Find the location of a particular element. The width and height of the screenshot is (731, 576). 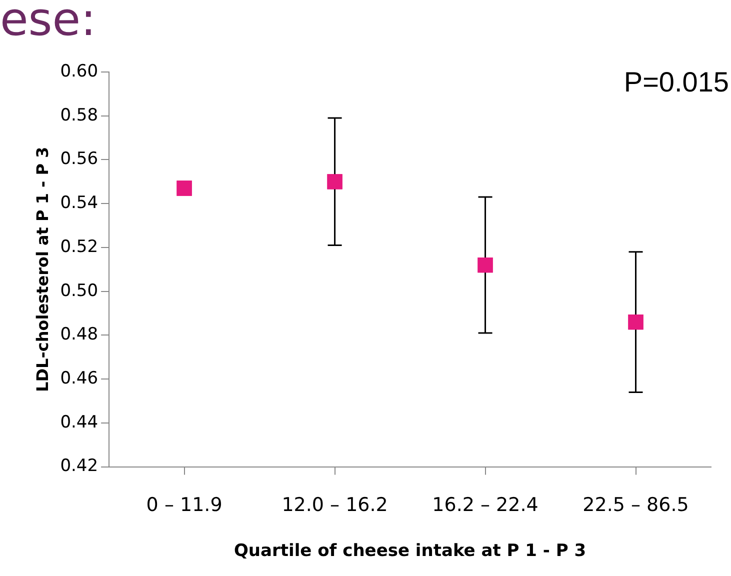

x-tick-label: 16.2 – 22.4 is located at coordinates (485, 505).